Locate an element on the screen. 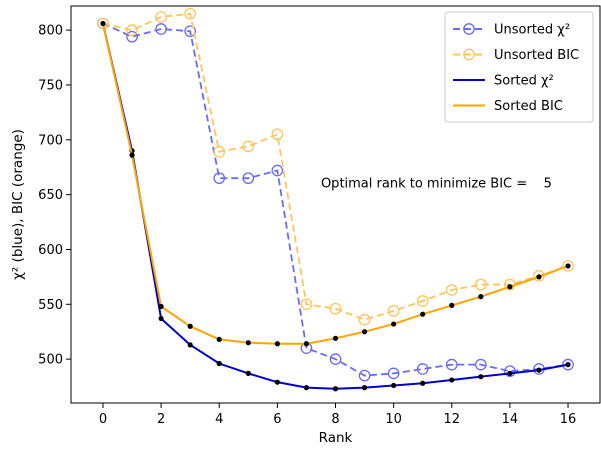 The image size is (601, 449). y-tick-label: 750 is located at coordinates (50, 85).